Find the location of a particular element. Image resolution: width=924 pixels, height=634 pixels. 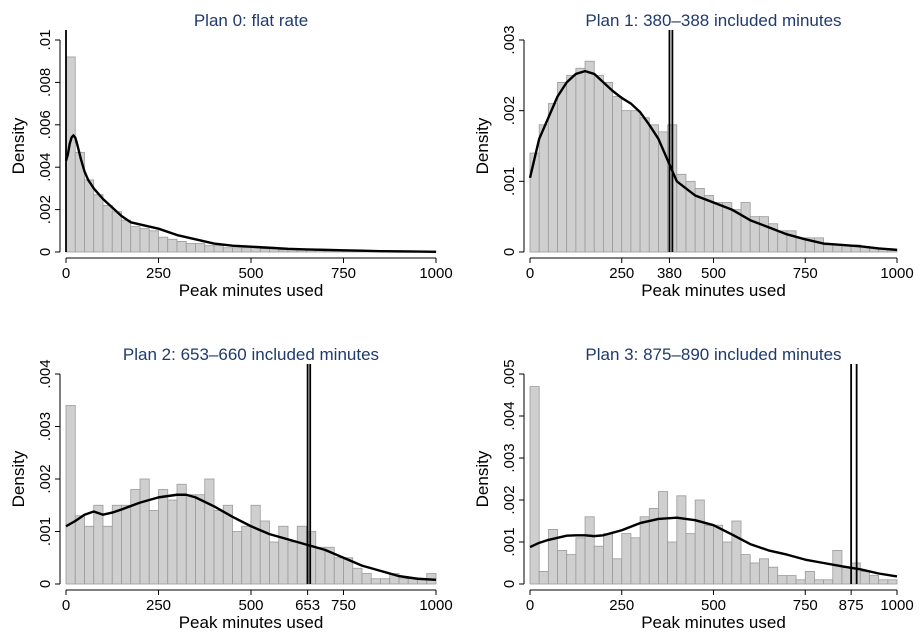

x-tick-label: 0 is located at coordinates (66, 605).